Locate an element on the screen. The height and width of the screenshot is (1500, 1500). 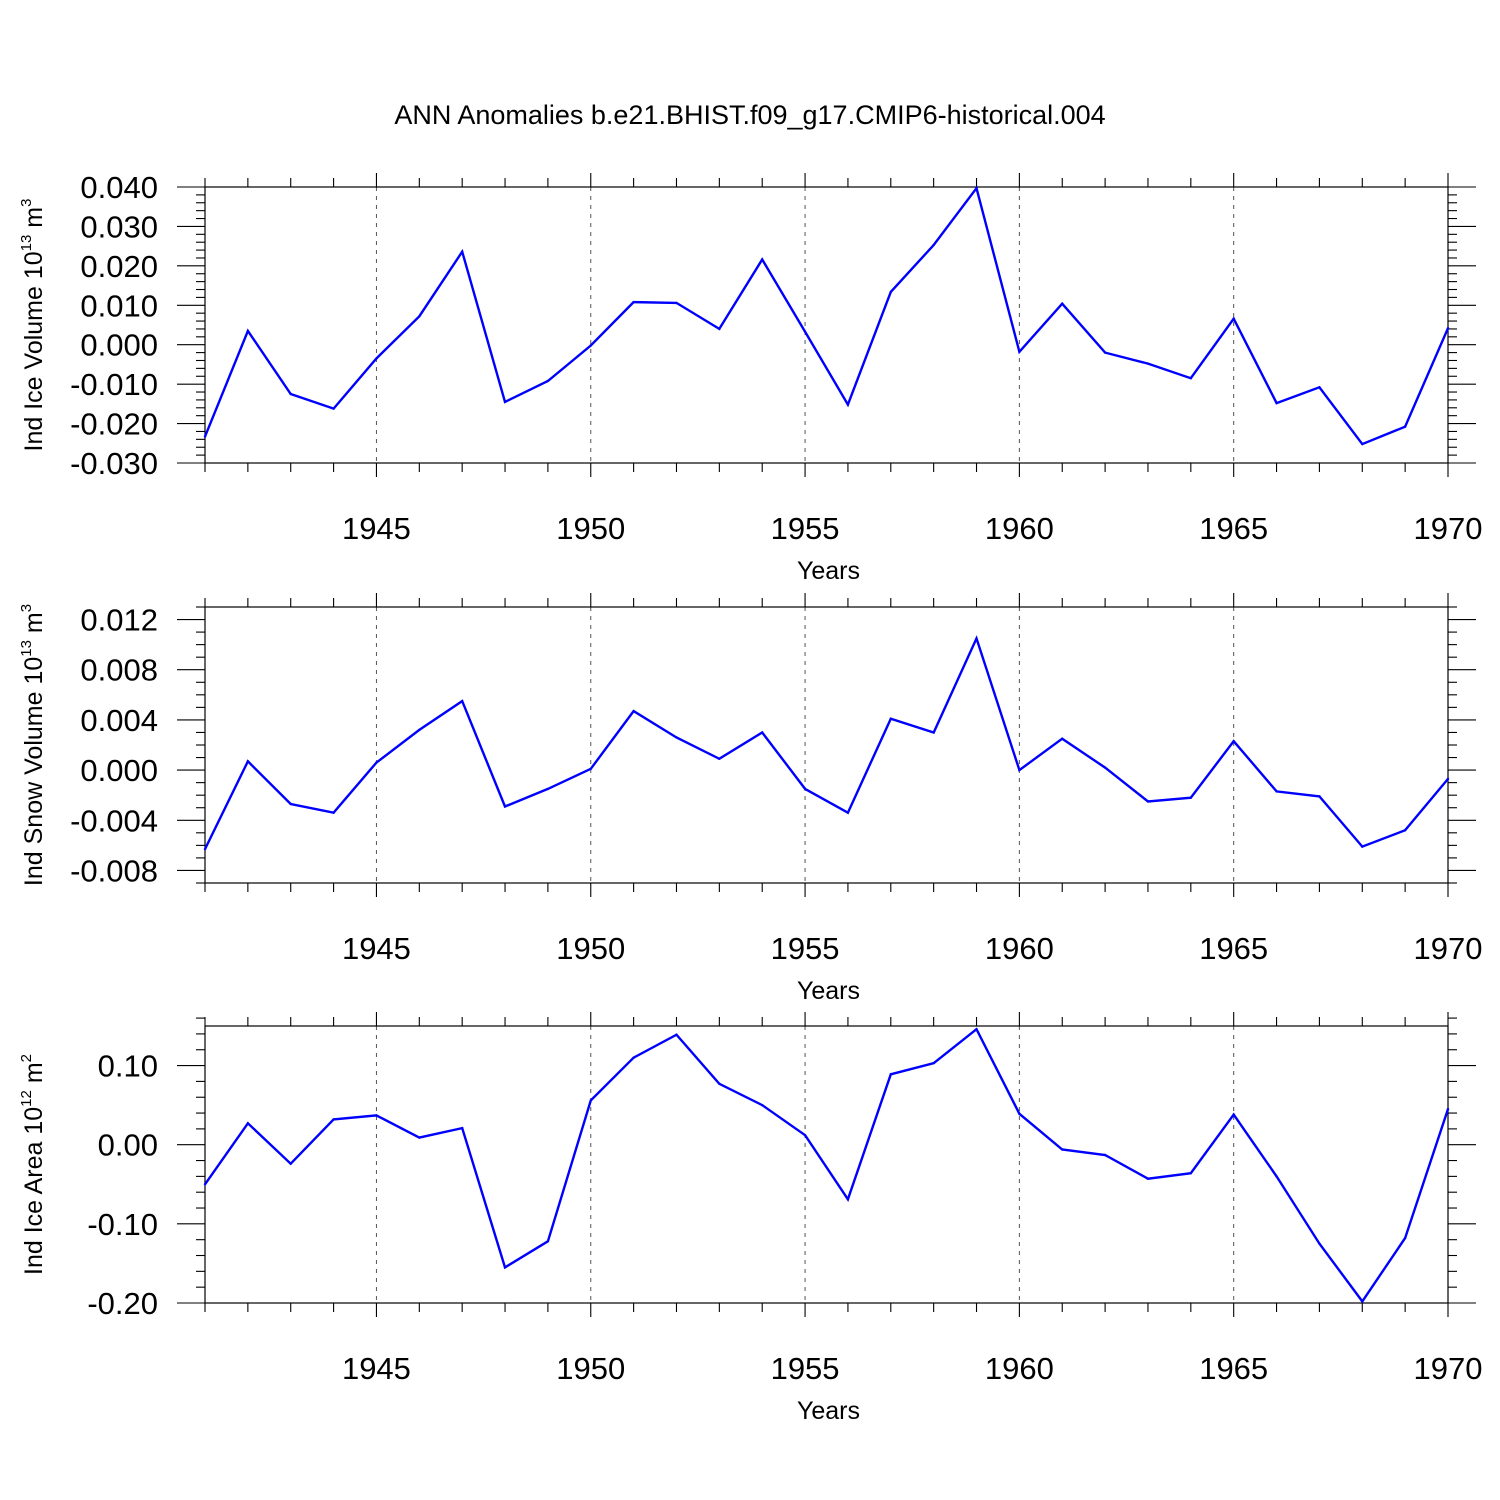
y-tick-label: 0.010 is located at coordinates (119, 305).